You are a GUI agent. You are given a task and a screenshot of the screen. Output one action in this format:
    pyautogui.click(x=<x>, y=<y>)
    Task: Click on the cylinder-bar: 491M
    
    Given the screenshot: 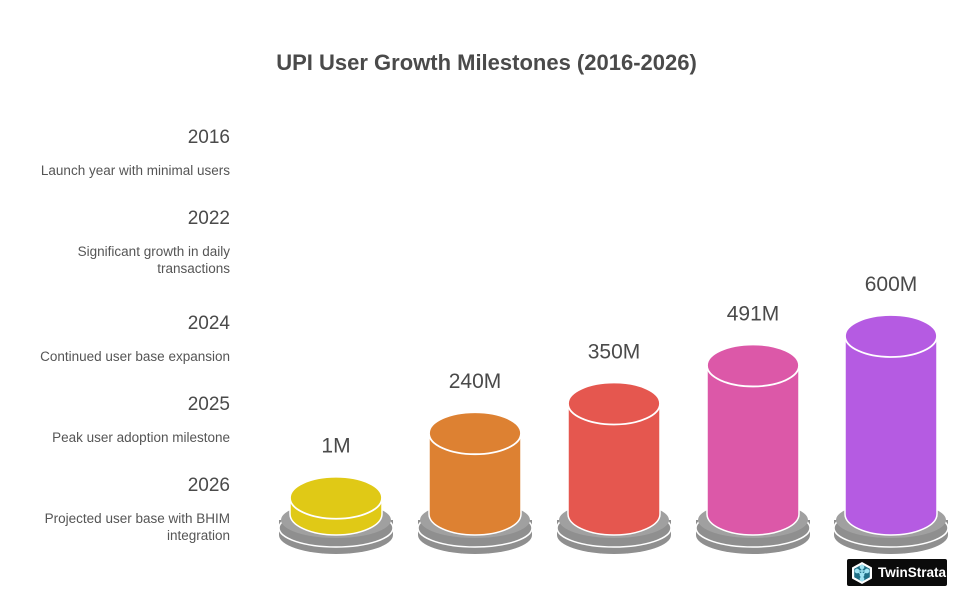 What is the action you would take?
    pyautogui.click(x=753, y=428)
    